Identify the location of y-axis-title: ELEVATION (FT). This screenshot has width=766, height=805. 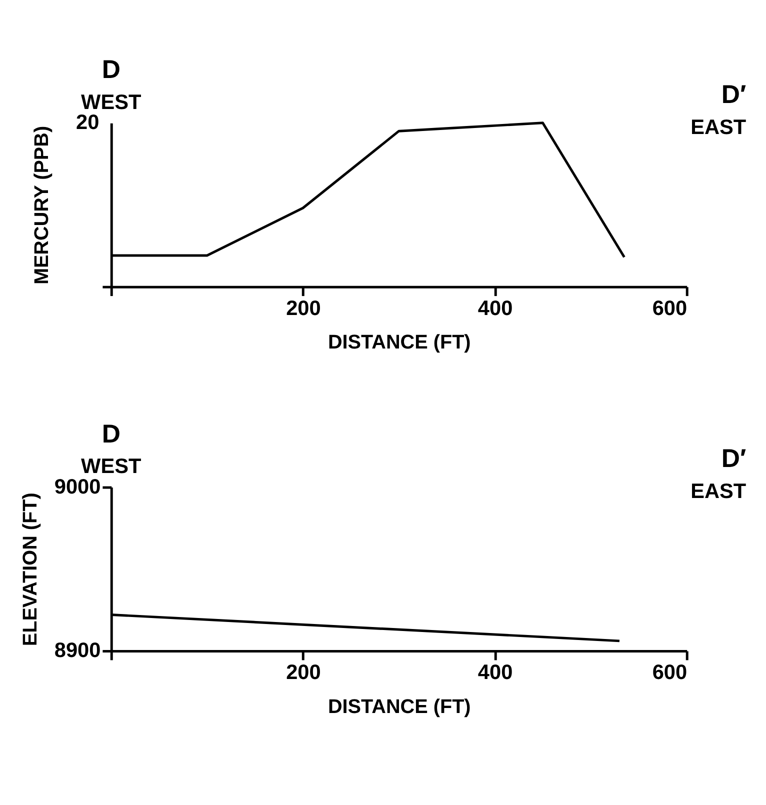
(30, 569).